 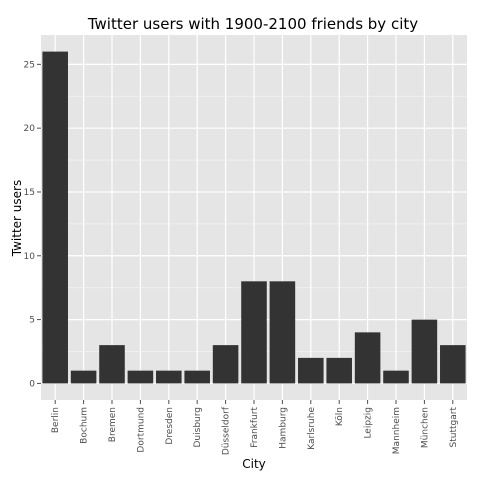 I want to click on x-tick-label: Düsseldorf, so click(x=227, y=430).